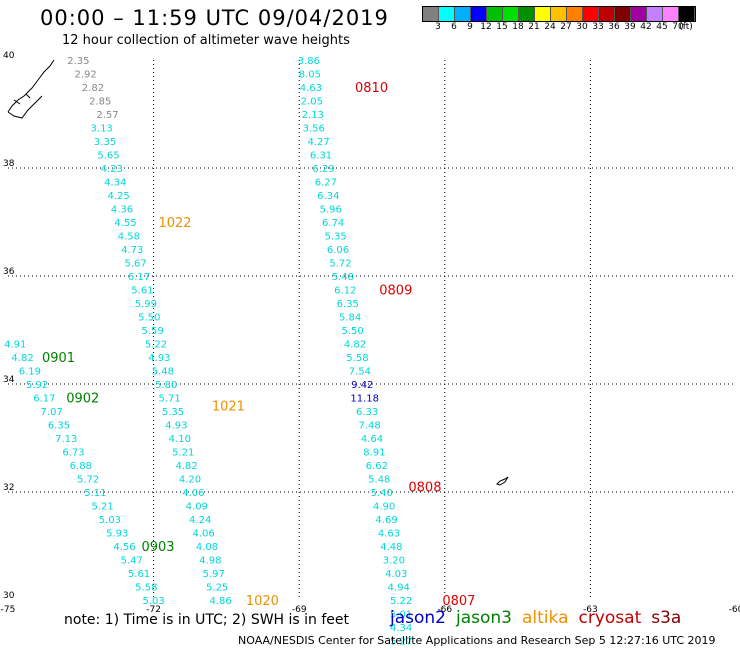 Image resolution: width=740 pixels, height=650 pixels. Describe the element at coordinates (146, 304) in the screenshot. I see `swh-value: 5.99` at that location.